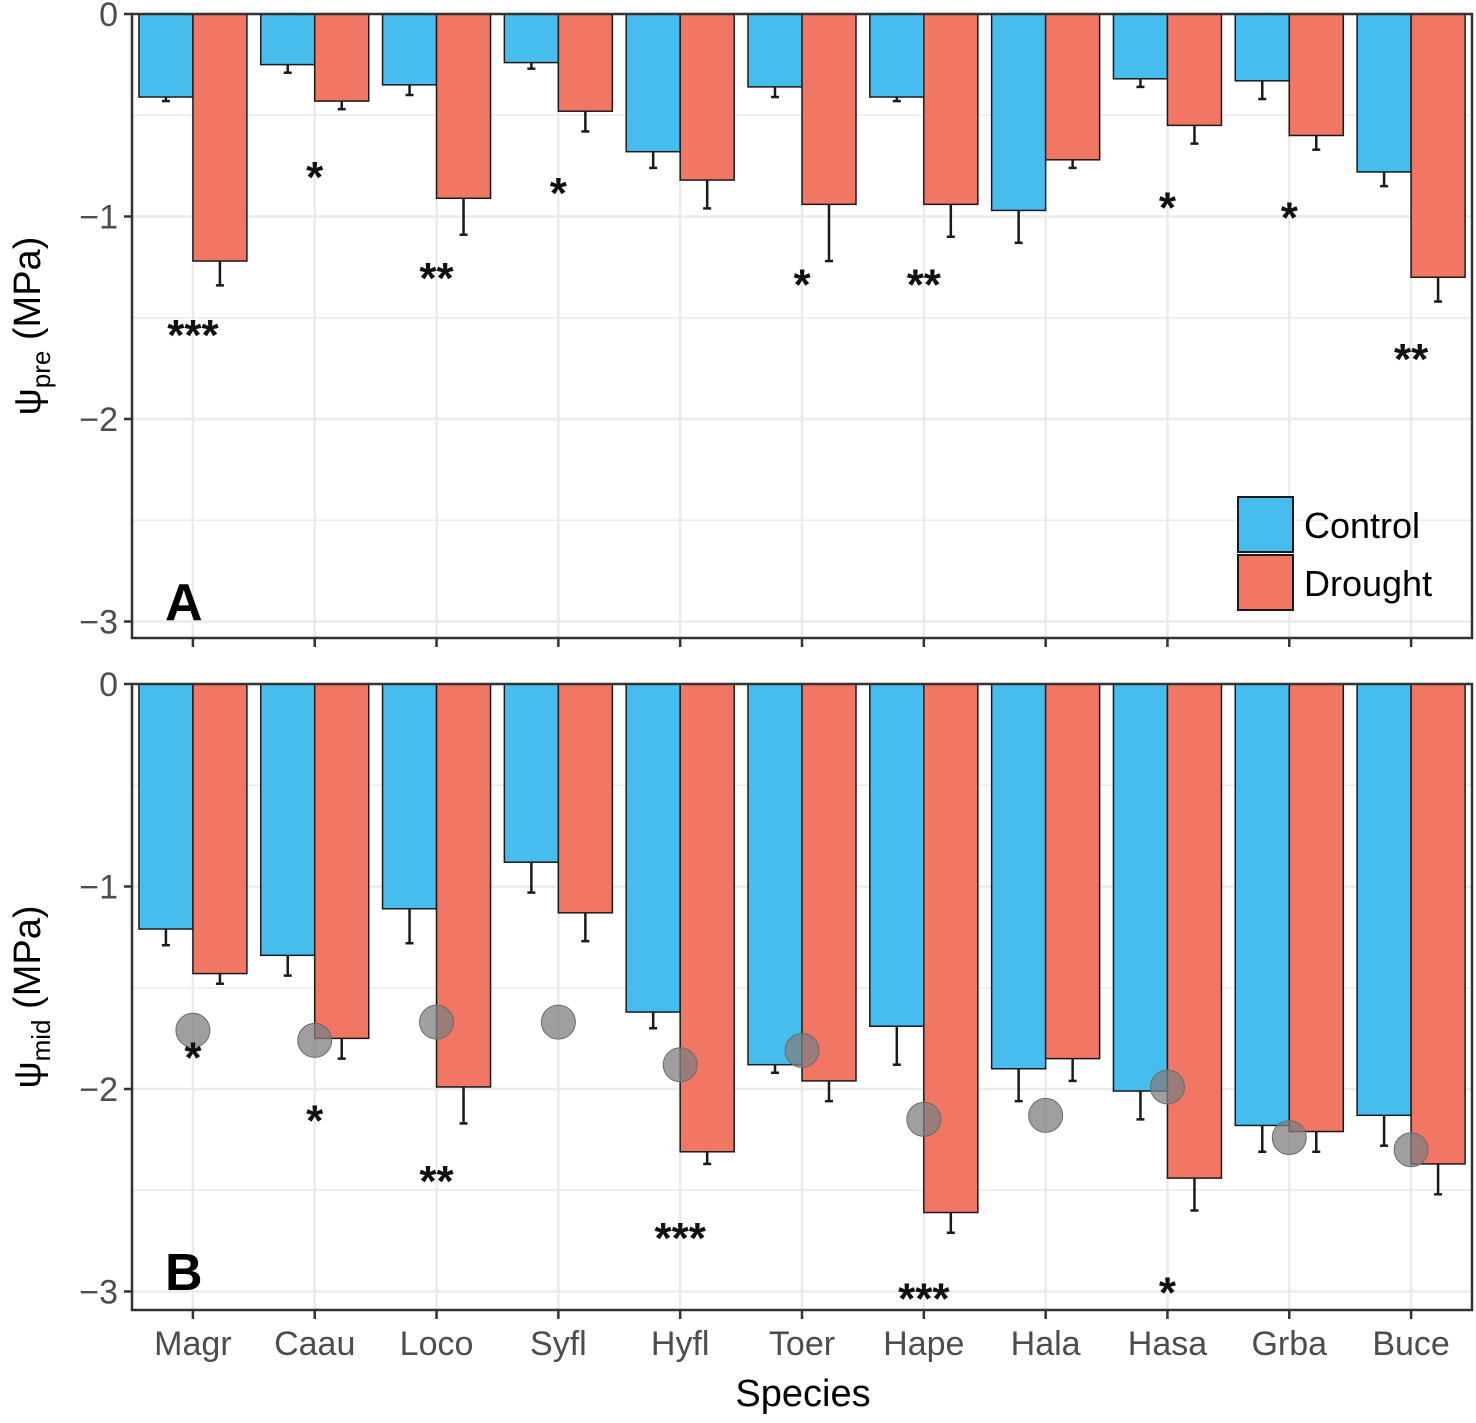 This screenshot has height=1423, width=1476. I want to click on point-hape, so click(924, 1119).